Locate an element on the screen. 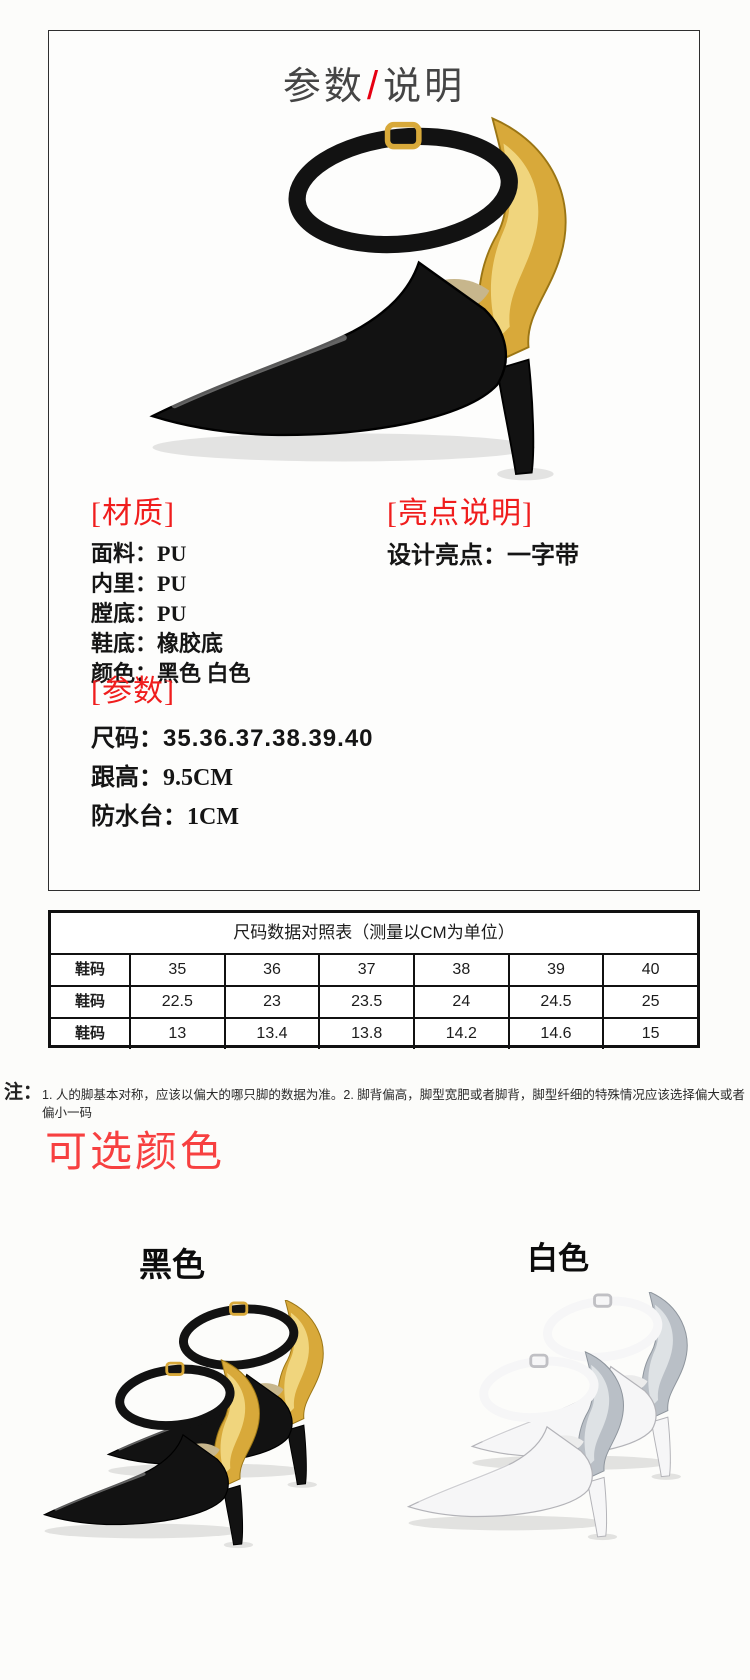 The image size is (750, 1680). material-section: [材质] 面料：PU 内里：PU 膛底：PU 鞋底：橡胶底 颜色：黑色 白色 is located at coordinates (171, 593).